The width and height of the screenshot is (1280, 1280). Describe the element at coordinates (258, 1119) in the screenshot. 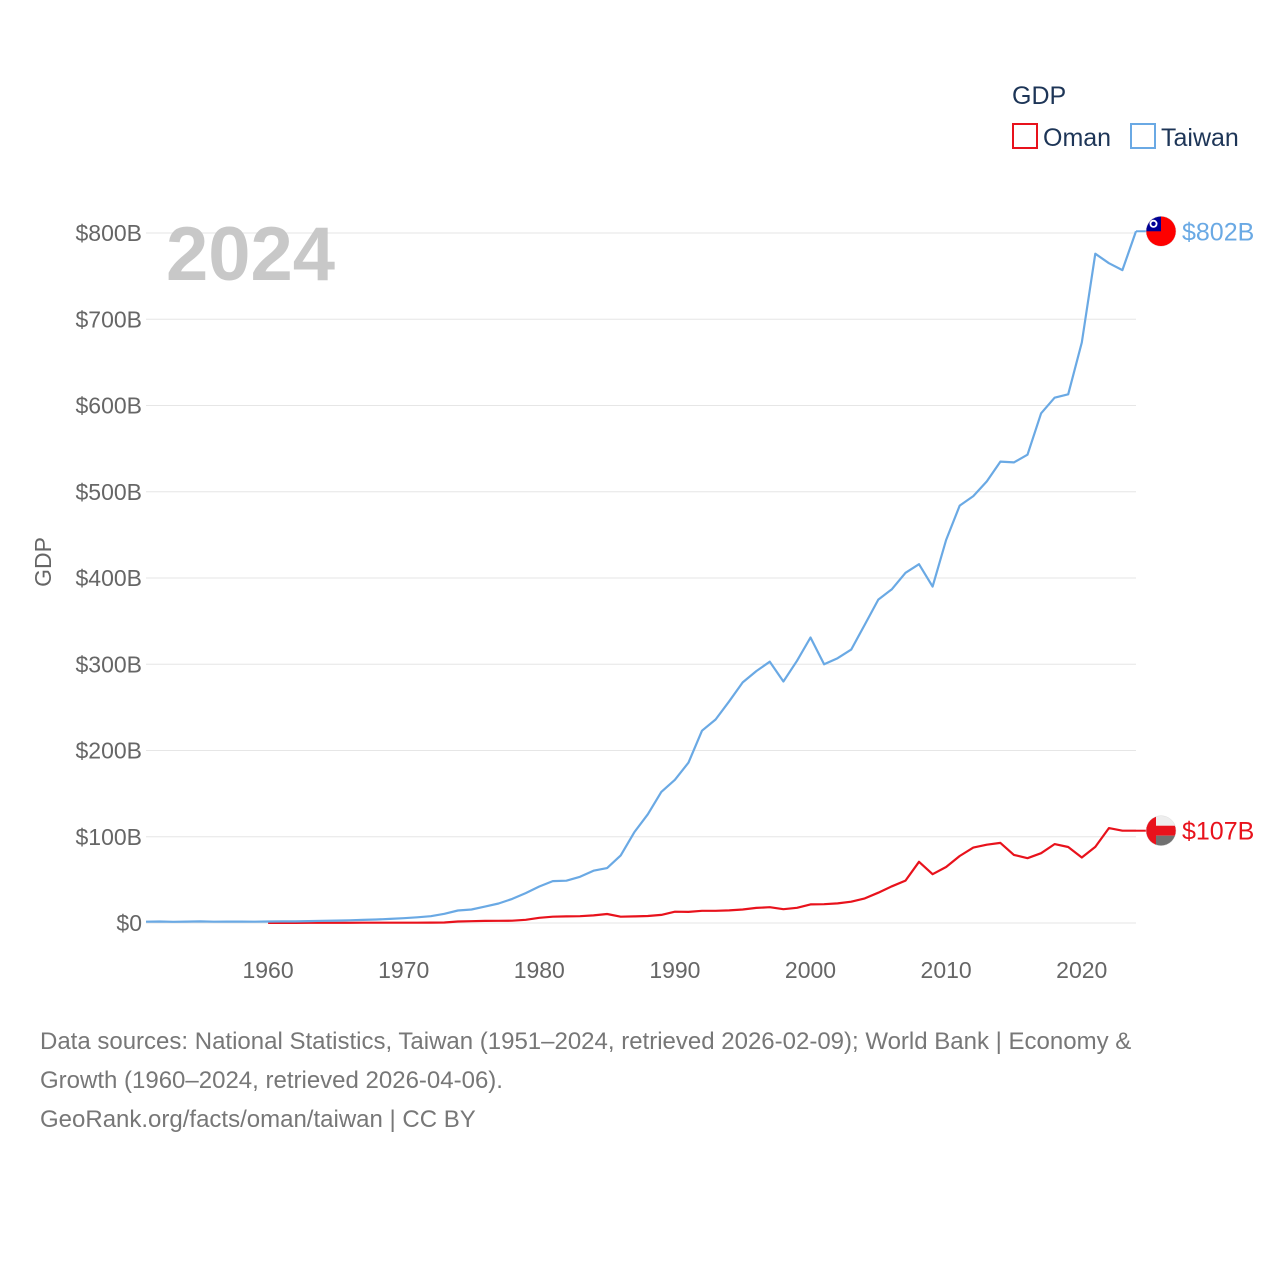

I see `source-line: GeoRank.org/facts/oman/taiwan | CC BY` at that location.